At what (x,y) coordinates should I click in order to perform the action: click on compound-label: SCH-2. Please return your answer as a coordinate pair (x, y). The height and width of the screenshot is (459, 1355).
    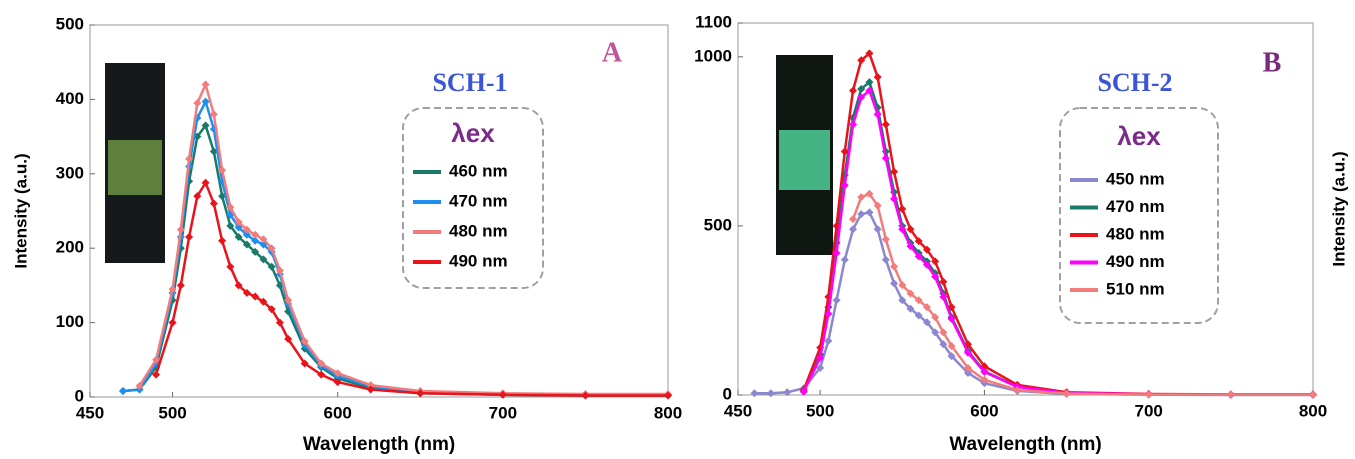
    Looking at the image, I should click on (1134, 82).